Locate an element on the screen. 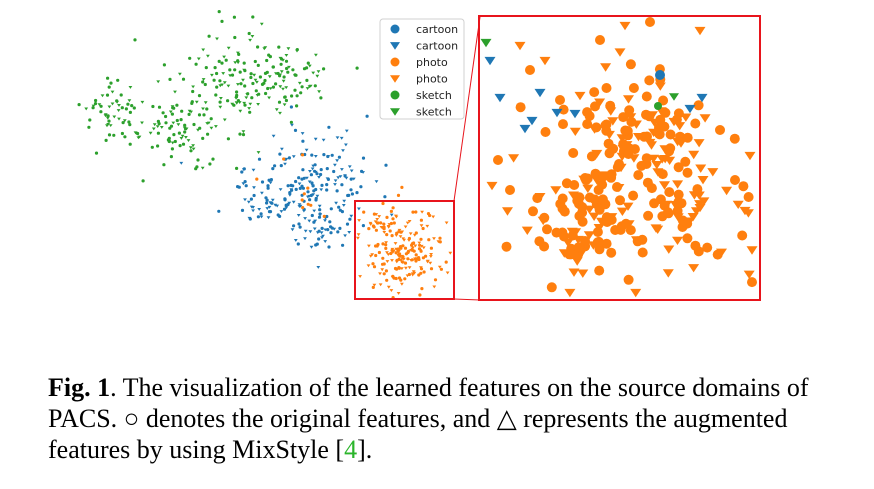  citation-link: 4 is located at coordinates (351, 449).